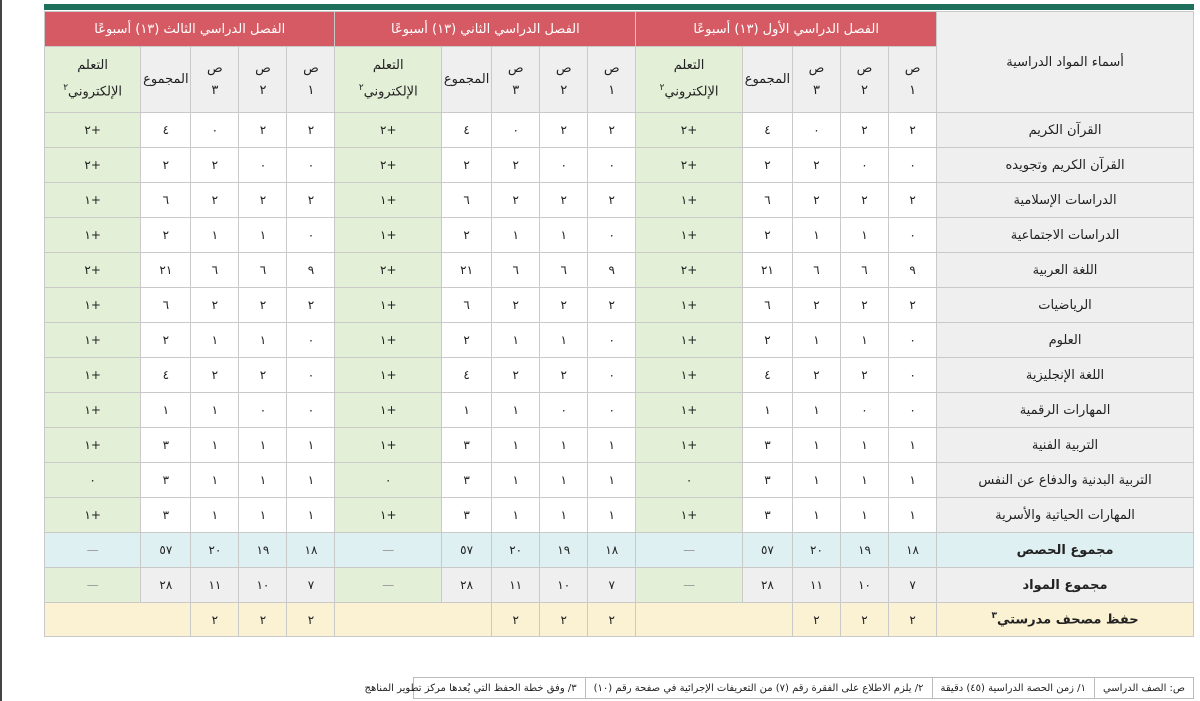  I want to click on cell-s2-total: ٥٧, so click(467, 550).